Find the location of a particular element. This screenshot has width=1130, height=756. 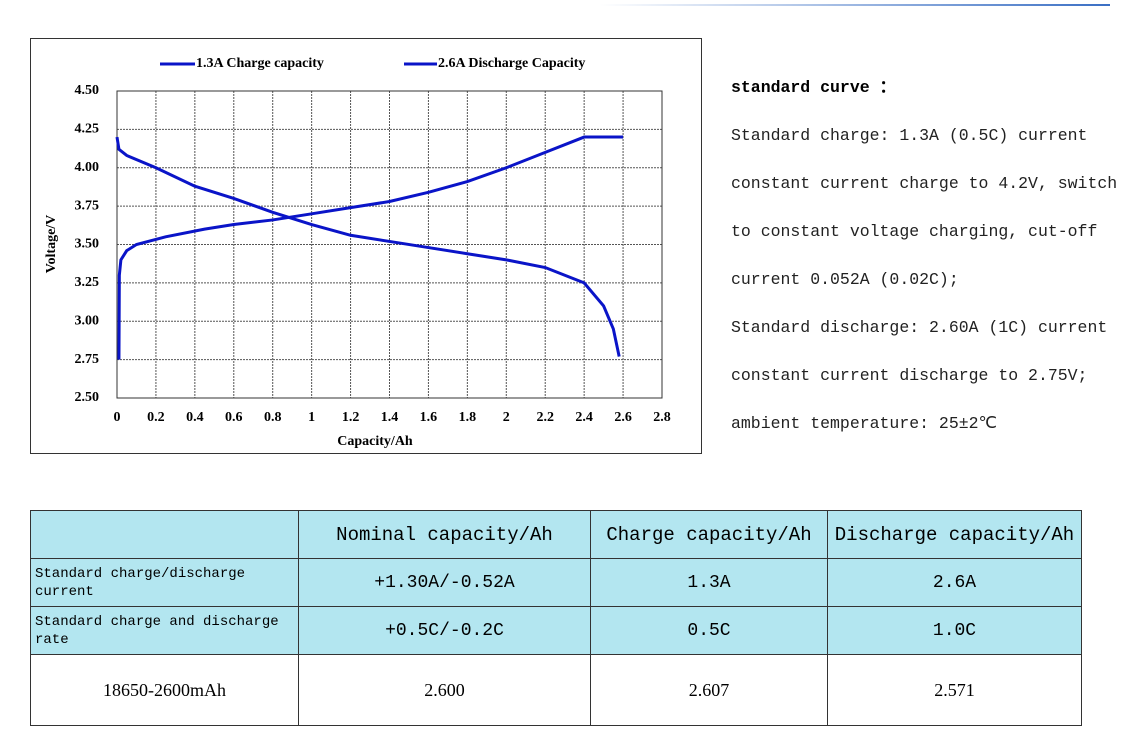

x-tick-label: 0.2 is located at coordinates (156, 417).